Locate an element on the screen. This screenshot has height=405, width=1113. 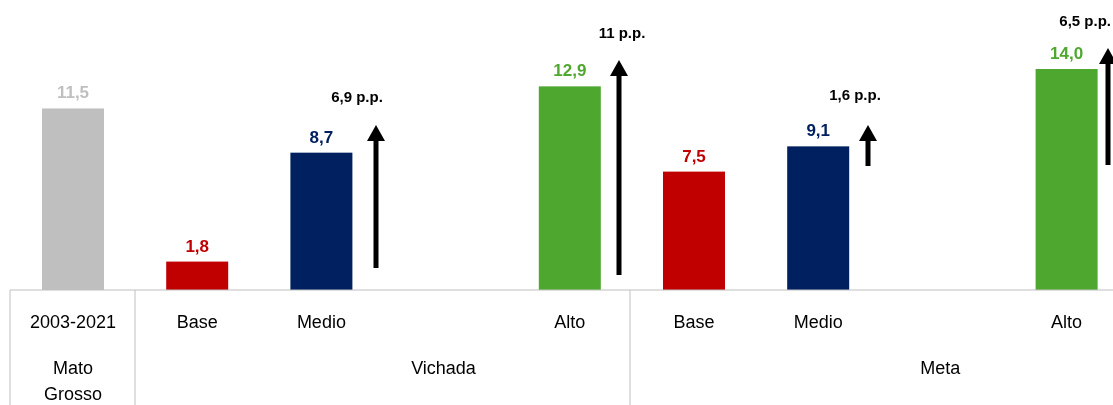
annotation: 6,9 p.p. is located at coordinates (357, 96).